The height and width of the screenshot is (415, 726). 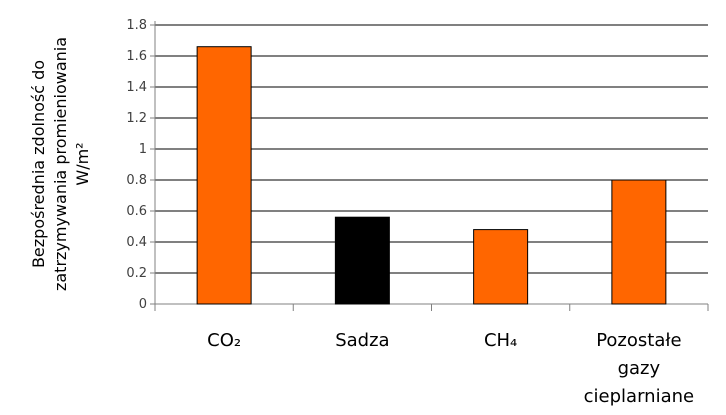 I want to click on y-tick-label: 0.8, so click(x=136, y=180).